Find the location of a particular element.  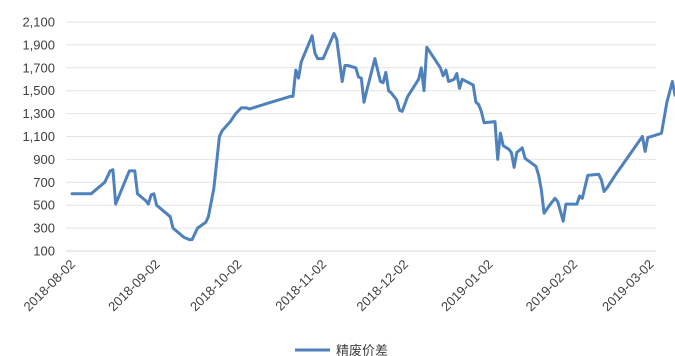

legend: 精废价差 is located at coordinates (341, 349).